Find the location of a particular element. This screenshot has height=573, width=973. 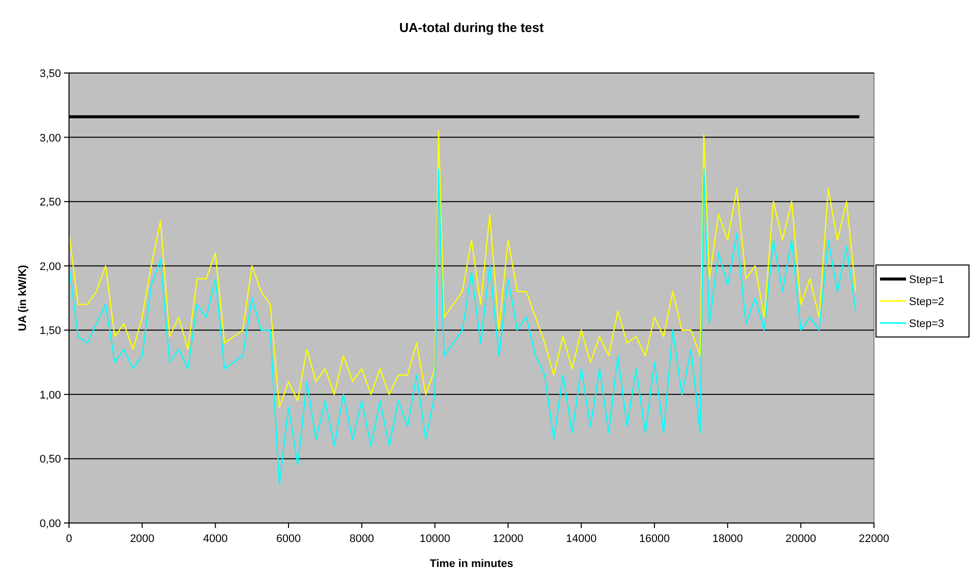

x-axis-title: Time in minutes is located at coordinates (472, 564).